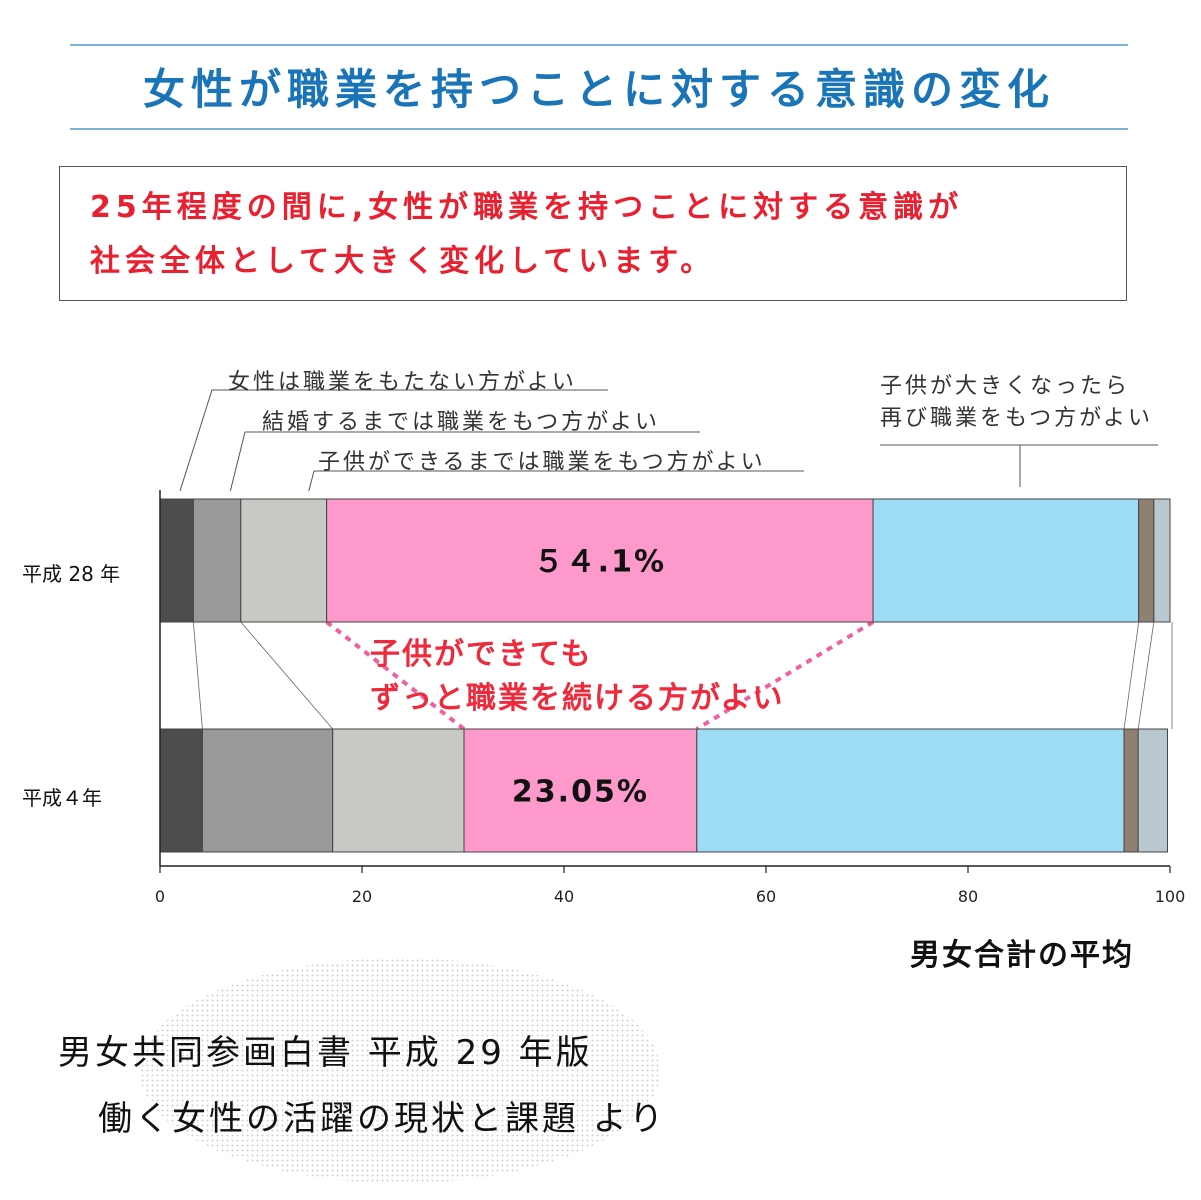 The height and width of the screenshot is (1200, 1201). I want to click on x-tick-label-20: 20, so click(362, 896).